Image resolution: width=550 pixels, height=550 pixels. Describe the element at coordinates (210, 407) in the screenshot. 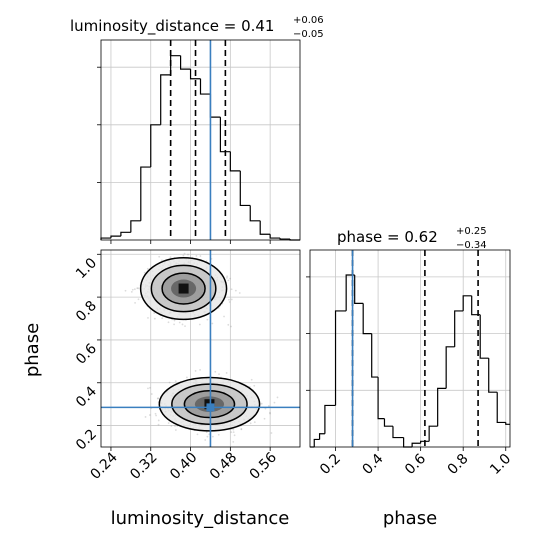

I see `truth-marker` at that location.